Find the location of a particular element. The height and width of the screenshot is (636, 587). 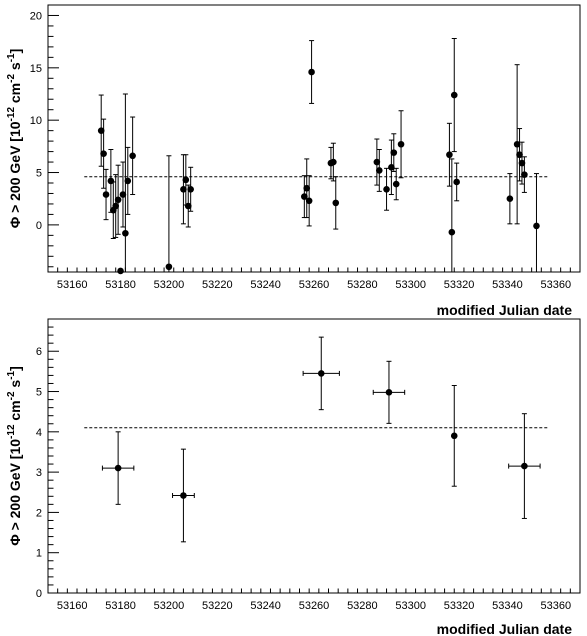

y-tick-label: 2 is located at coordinates (39, 513).